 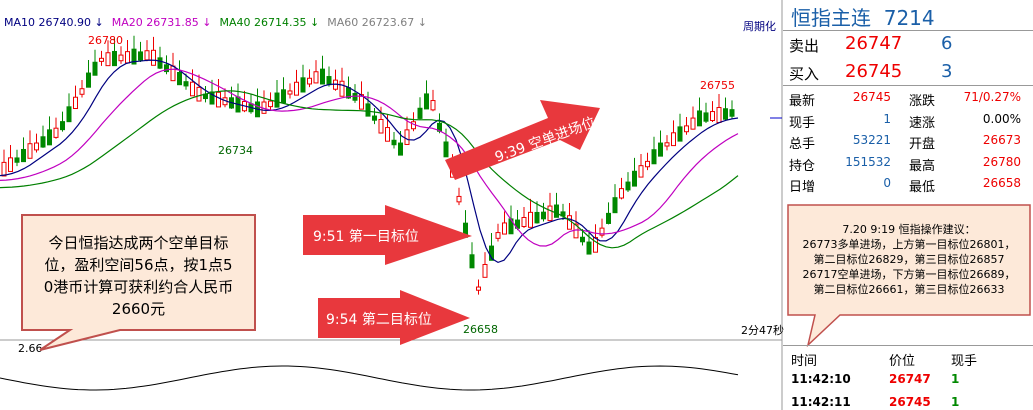 What do you see at coordinates (887, 183) in the screenshot?
I see `stat-value: 0` at bounding box center [887, 183].